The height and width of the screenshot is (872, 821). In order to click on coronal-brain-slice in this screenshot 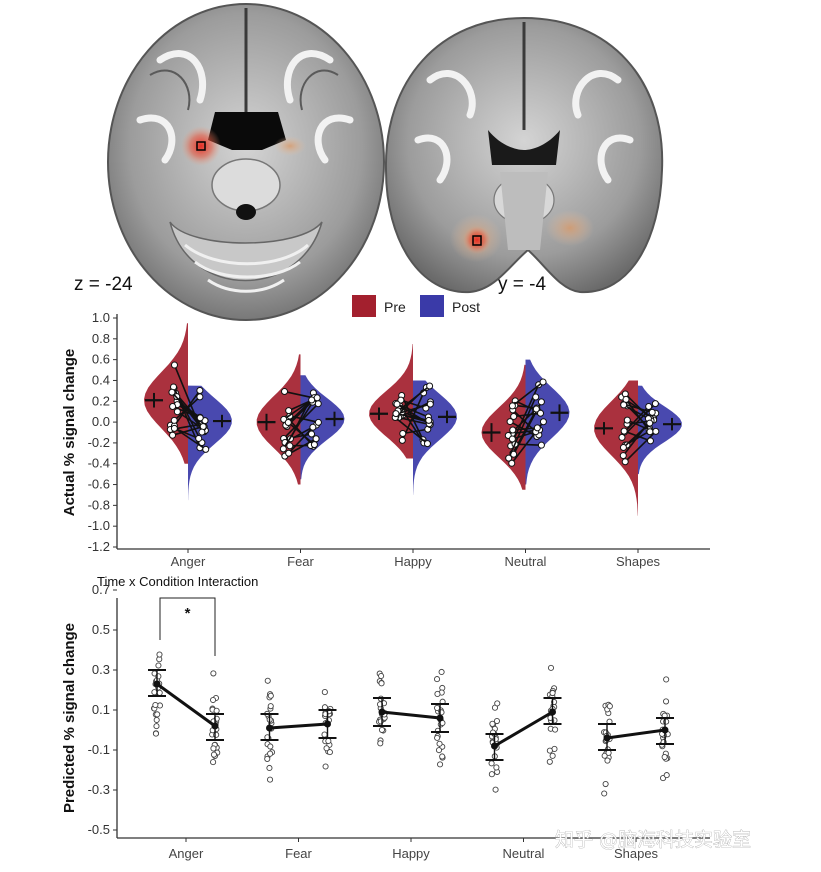, I will do `click(524, 155)`.